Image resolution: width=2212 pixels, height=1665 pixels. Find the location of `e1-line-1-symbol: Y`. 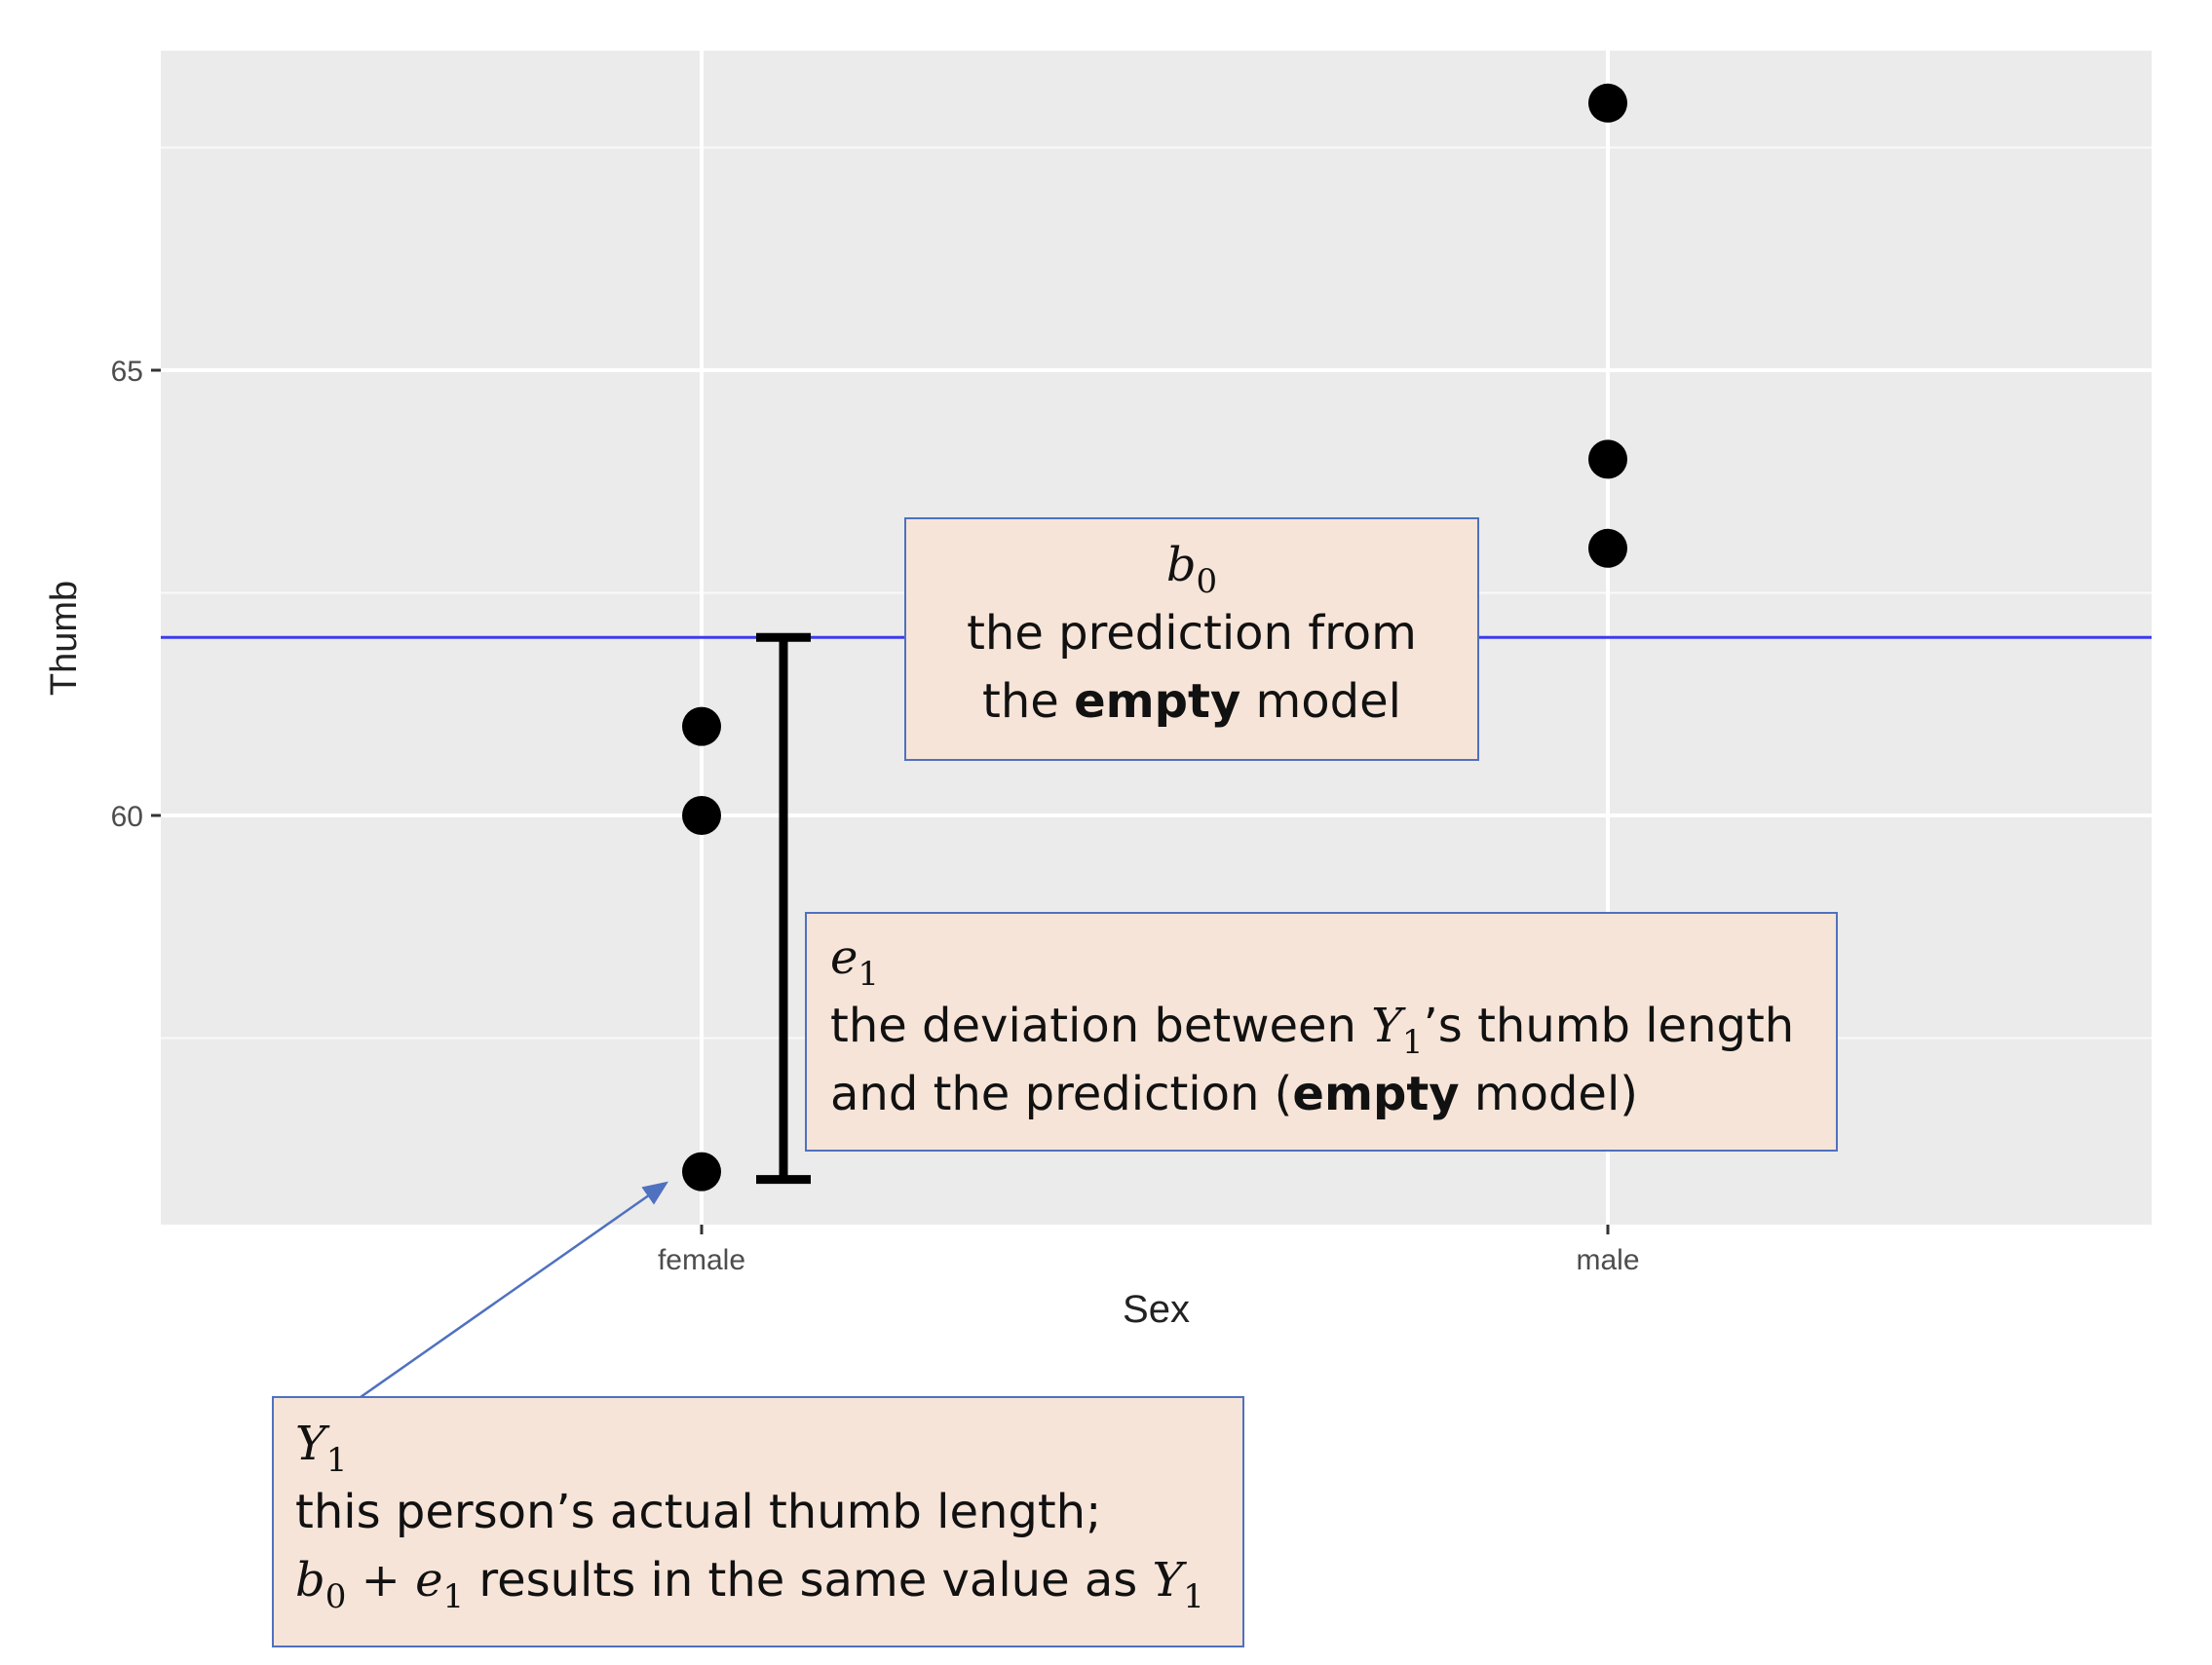

e1-line-1-symbol: Y is located at coordinates (1386, 1026).